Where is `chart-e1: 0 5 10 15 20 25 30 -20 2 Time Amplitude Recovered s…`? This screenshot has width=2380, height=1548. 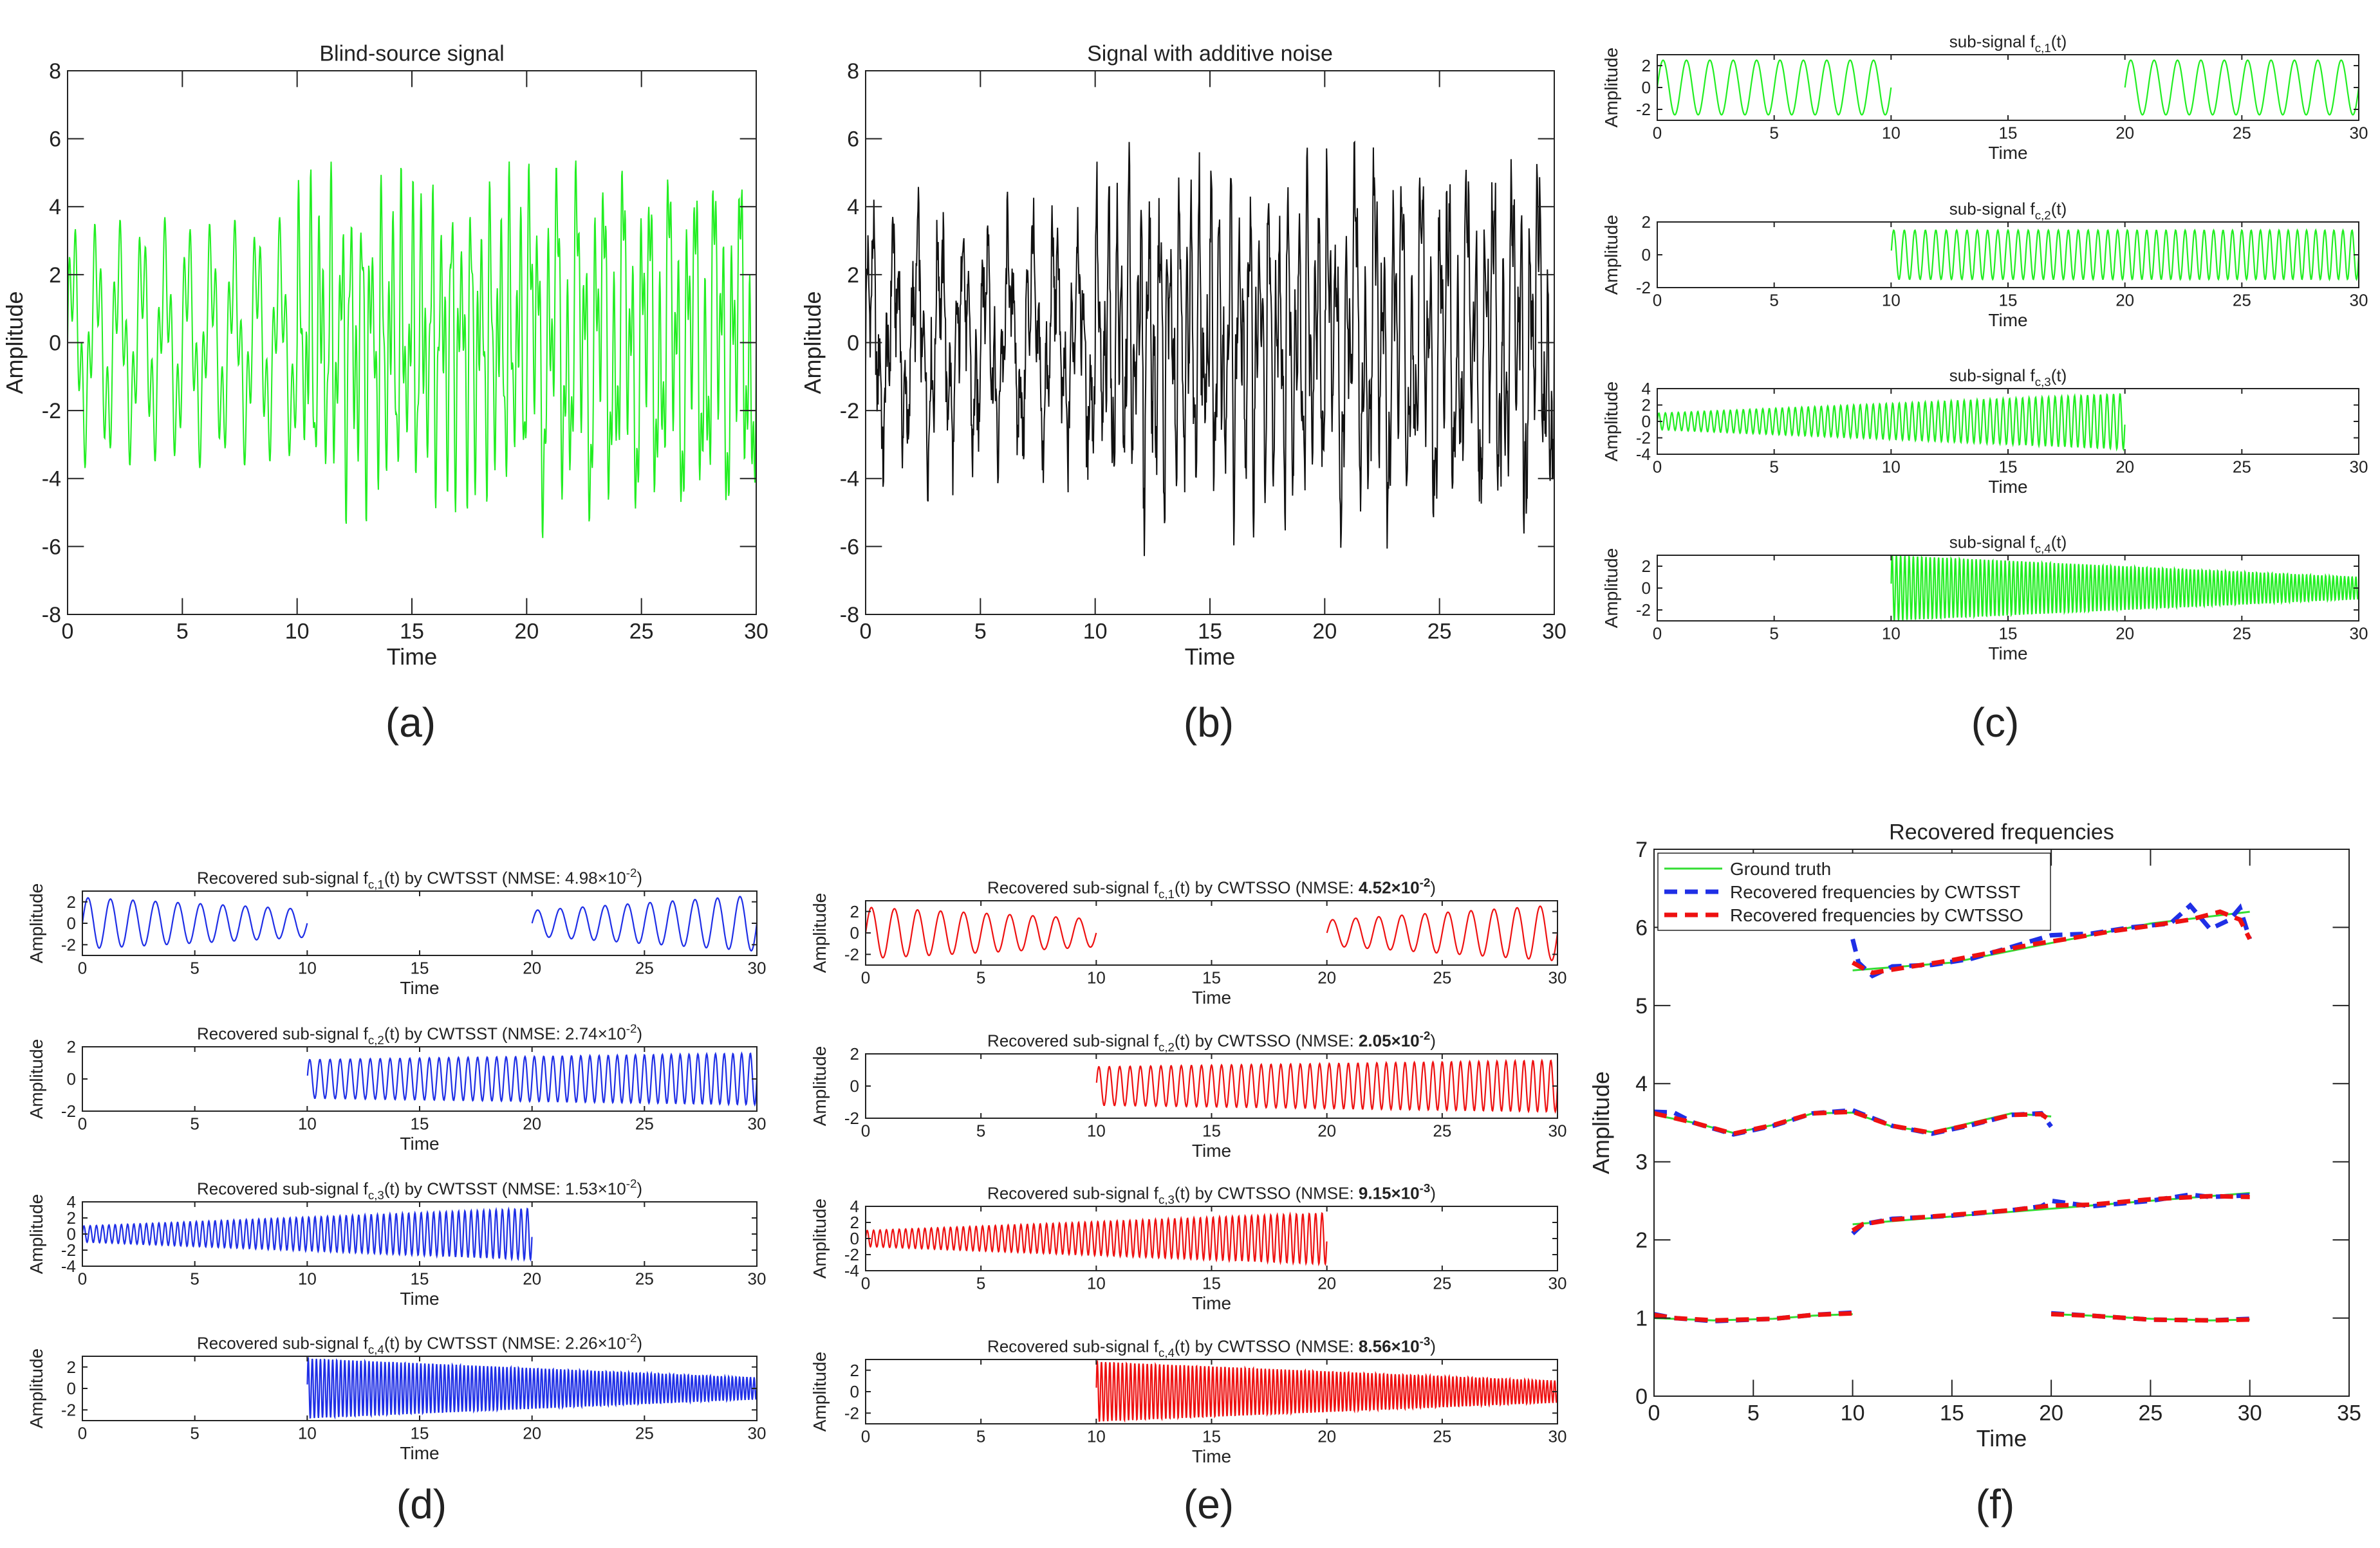 chart-e1: 0 5 10 15 20 25 30 -20 2 Time Amplitude Recovered s… is located at coordinates (1188, 942).